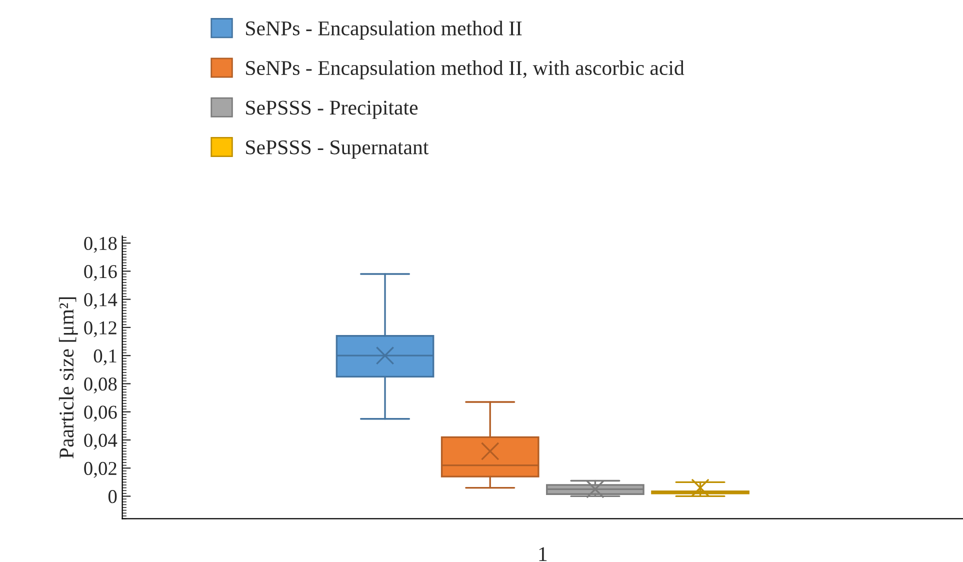  What do you see at coordinates (105, 357) in the screenshot?
I see `y-tick-label: 0,1` at bounding box center [105, 357].